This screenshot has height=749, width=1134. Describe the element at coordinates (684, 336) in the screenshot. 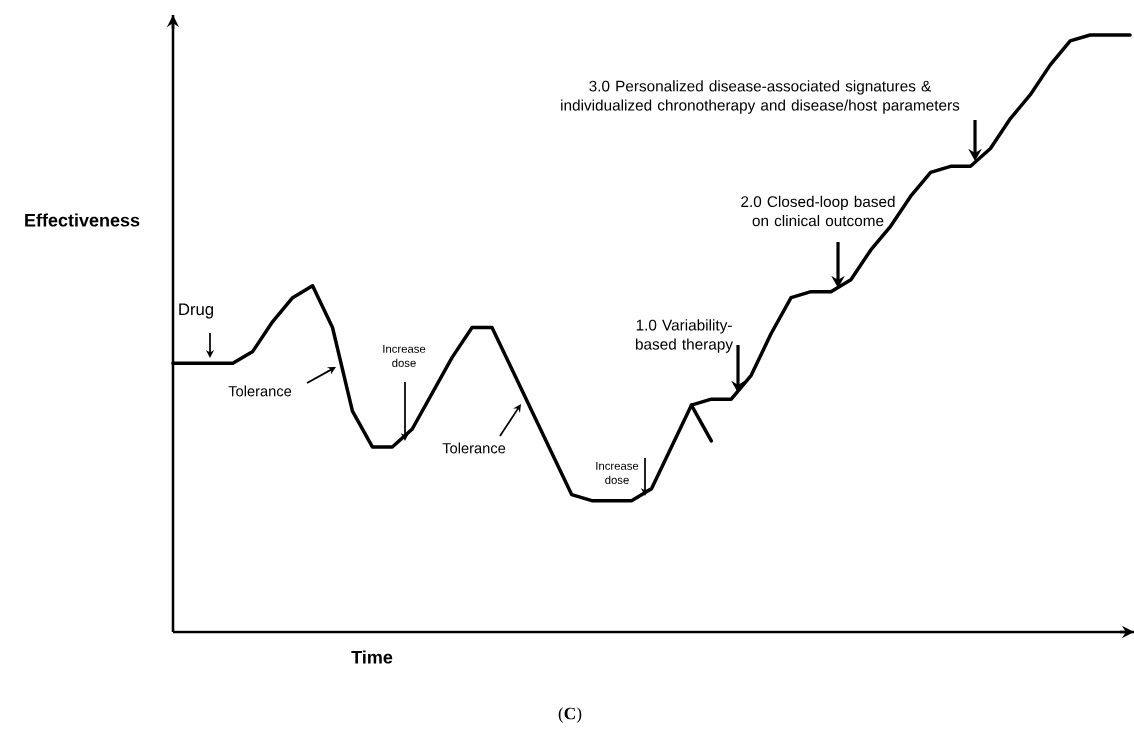

I see `annotation: 1.0 Variability-based therapy` at that location.